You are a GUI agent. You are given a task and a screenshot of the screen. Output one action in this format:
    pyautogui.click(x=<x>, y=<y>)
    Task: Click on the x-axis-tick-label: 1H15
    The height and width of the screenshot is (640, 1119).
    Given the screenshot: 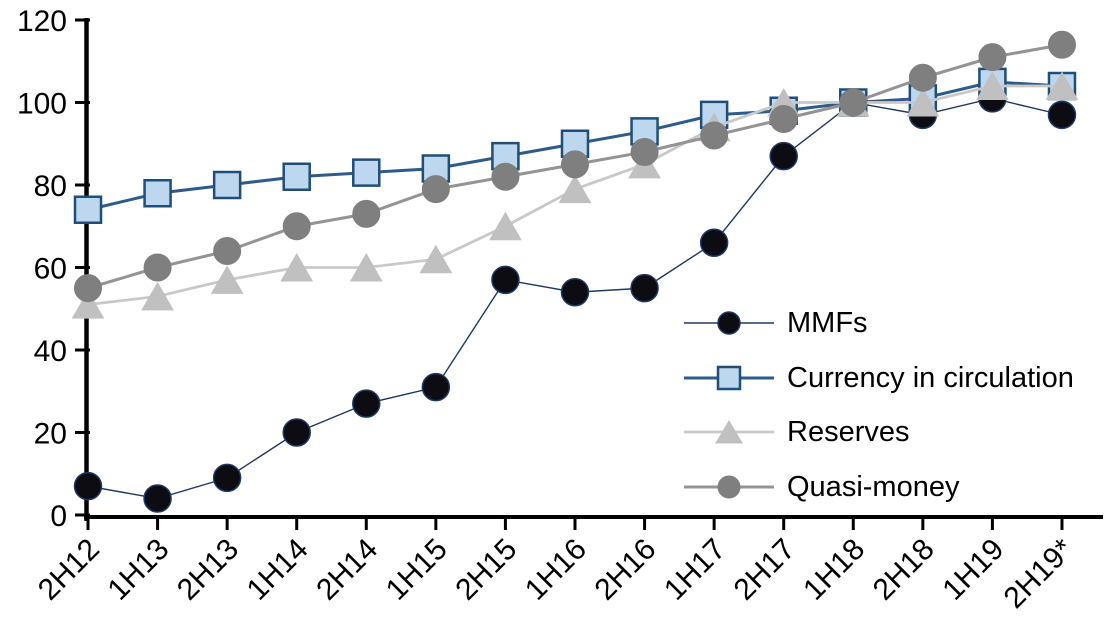 What is the action you would take?
    pyautogui.click(x=417, y=570)
    